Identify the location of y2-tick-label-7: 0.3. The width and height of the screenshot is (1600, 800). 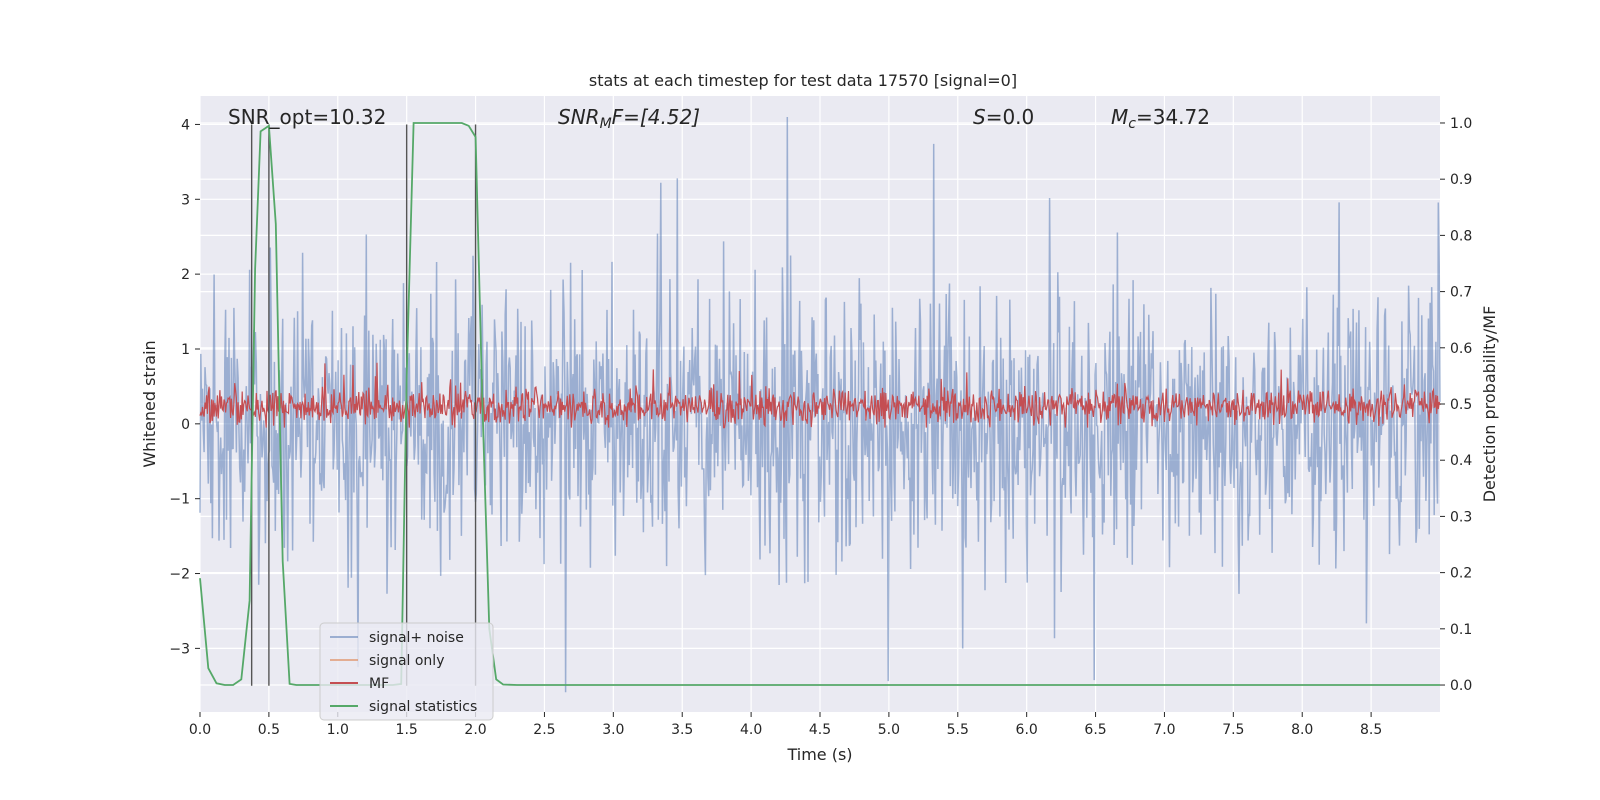
(1461, 517).